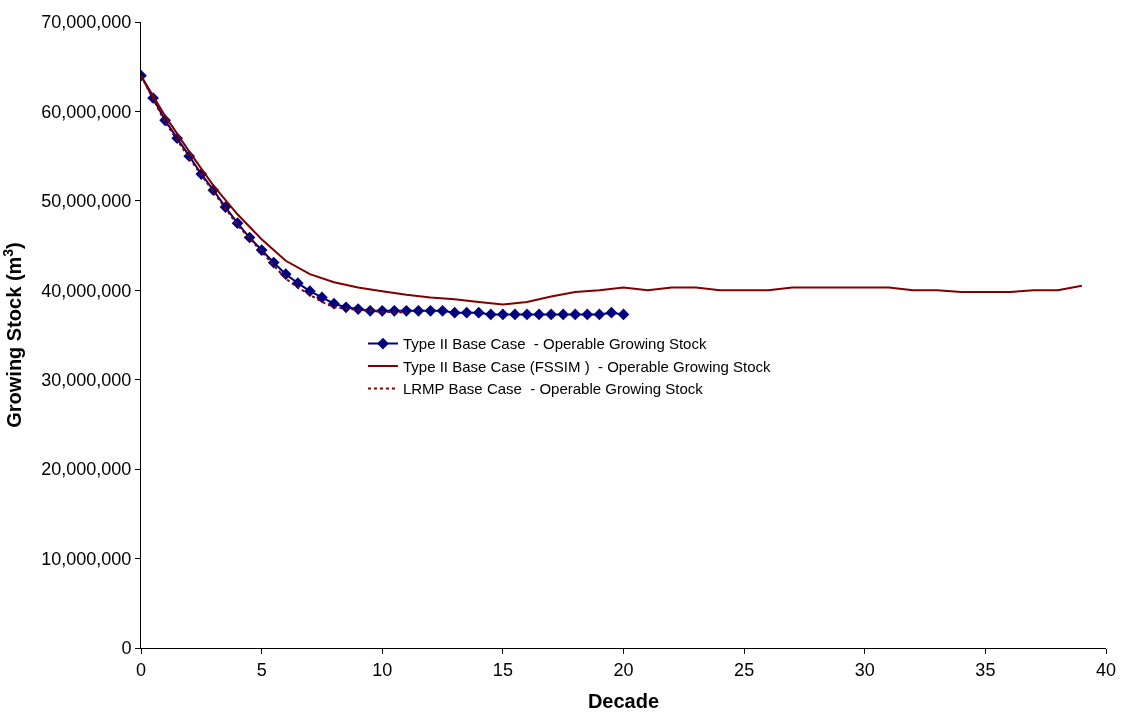 The height and width of the screenshot is (721, 1128). Describe the element at coordinates (623, 669) in the screenshot. I see `x-tick-label: 20` at that location.